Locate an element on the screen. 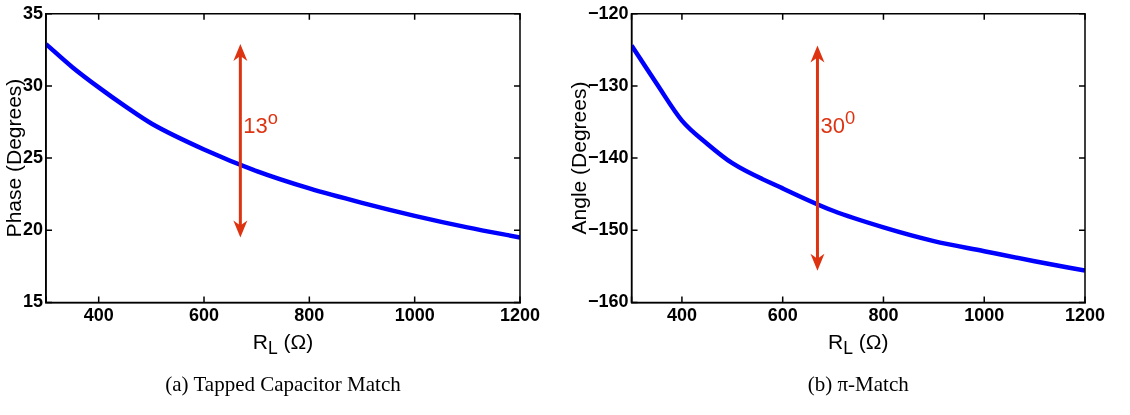 The image size is (1130, 415). y-tick-label: 20 is located at coordinates (33, 229).